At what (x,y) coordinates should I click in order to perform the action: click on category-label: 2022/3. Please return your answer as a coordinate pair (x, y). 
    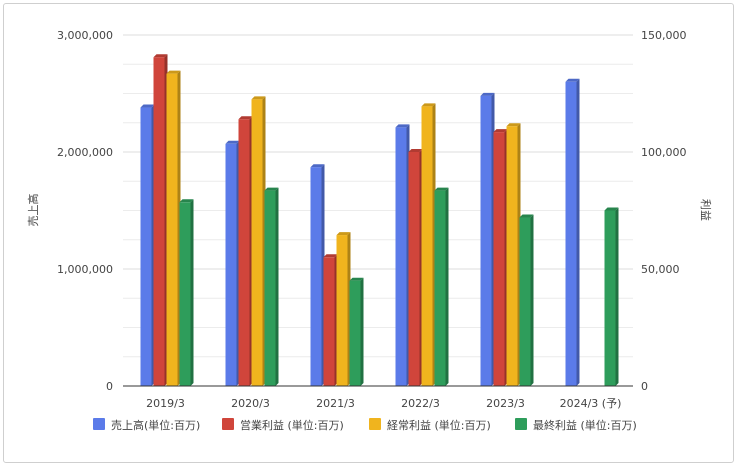
    Looking at the image, I should click on (420, 403).